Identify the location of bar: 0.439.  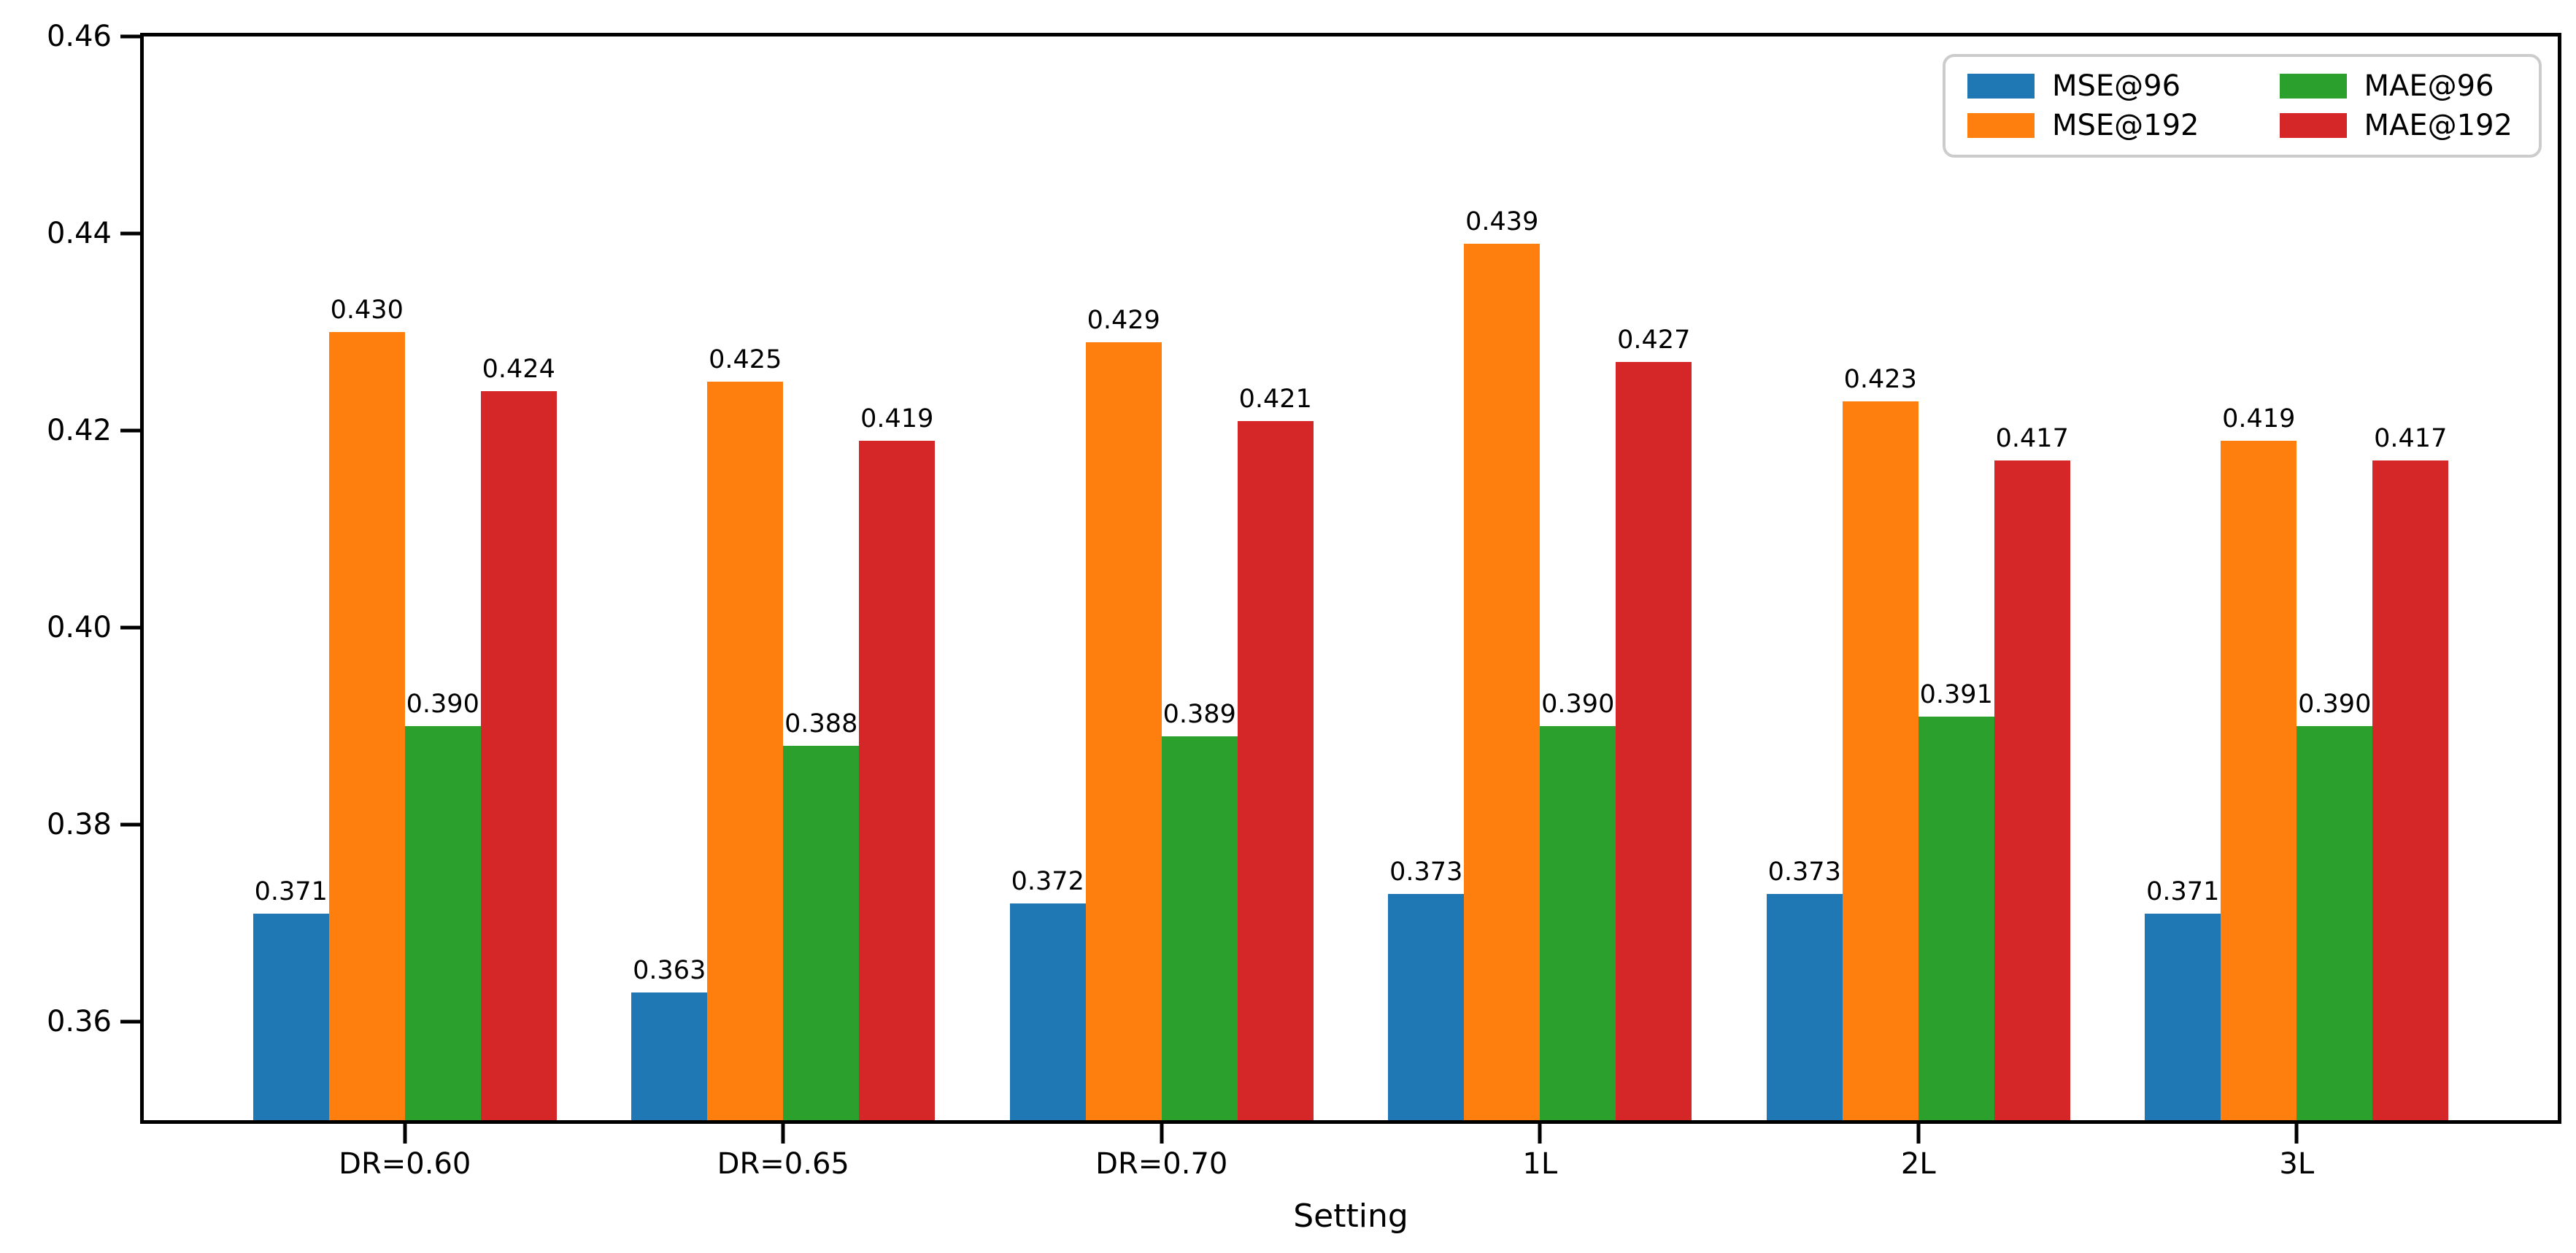
(1502, 664).